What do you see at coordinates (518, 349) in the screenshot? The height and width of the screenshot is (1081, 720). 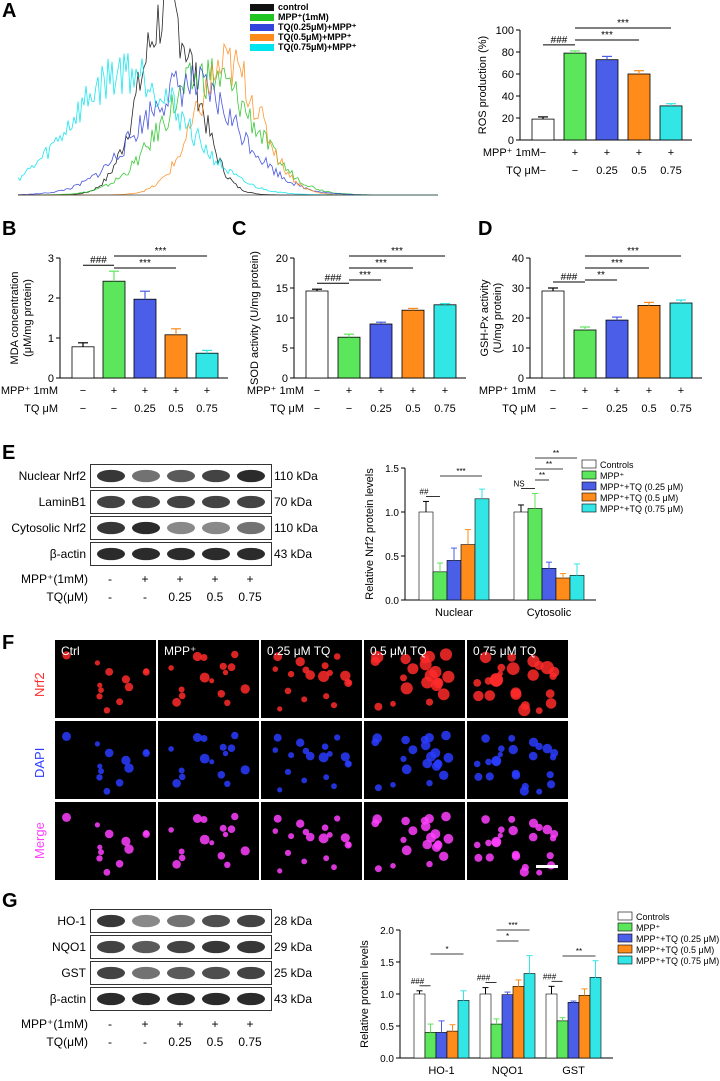 I see `y-tick-label: 10` at bounding box center [518, 349].